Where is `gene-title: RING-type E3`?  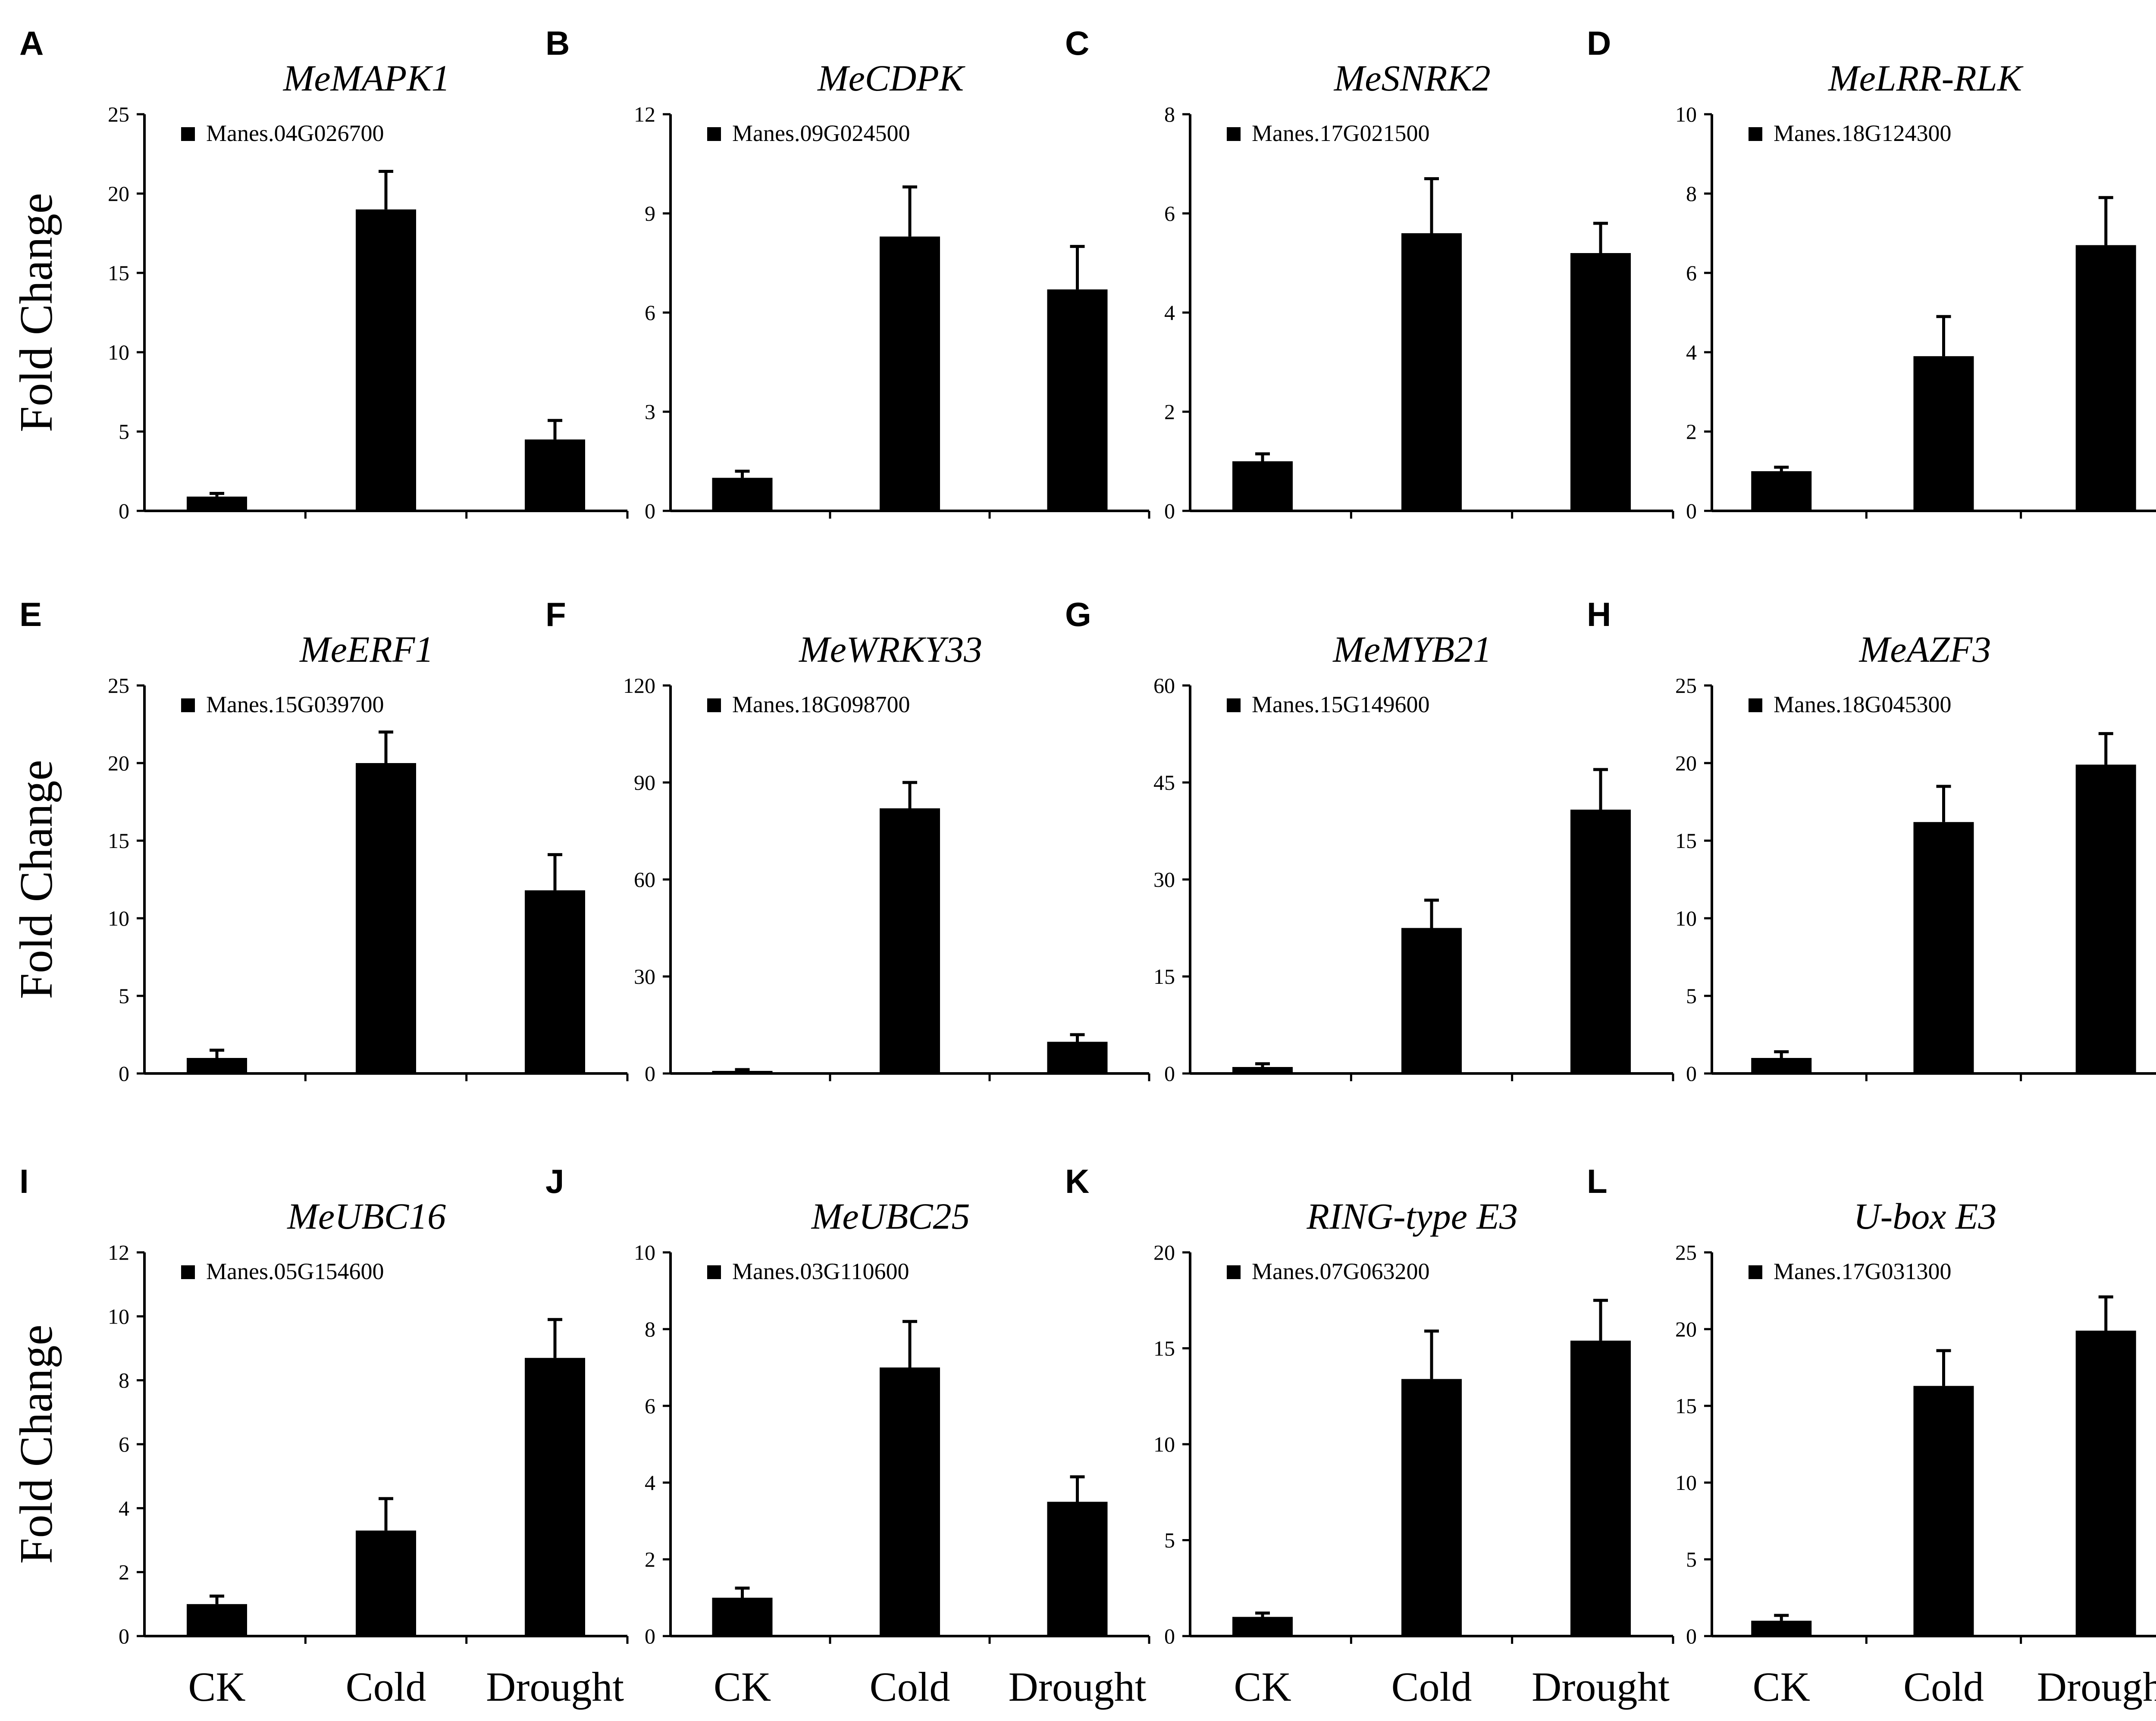
gene-title: RING-type E3 is located at coordinates (1412, 1216).